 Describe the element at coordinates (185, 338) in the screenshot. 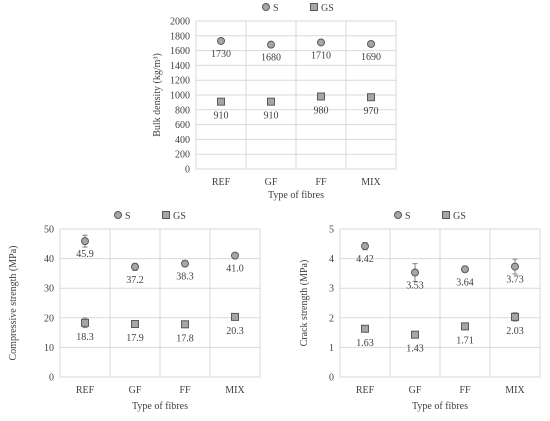

I see `data-label: 17.8` at that location.